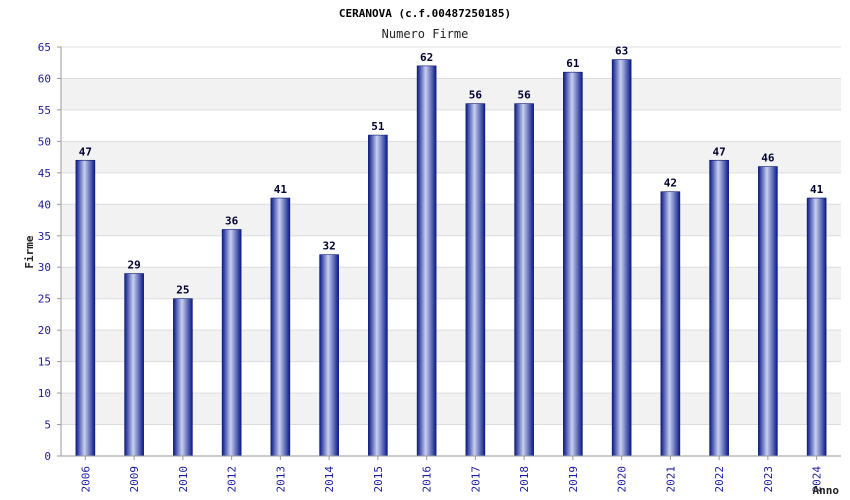 Image resolution: width=850 pixels, height=500 pixels. I want to click on x-tick-label: 2020, so click(622, 479).